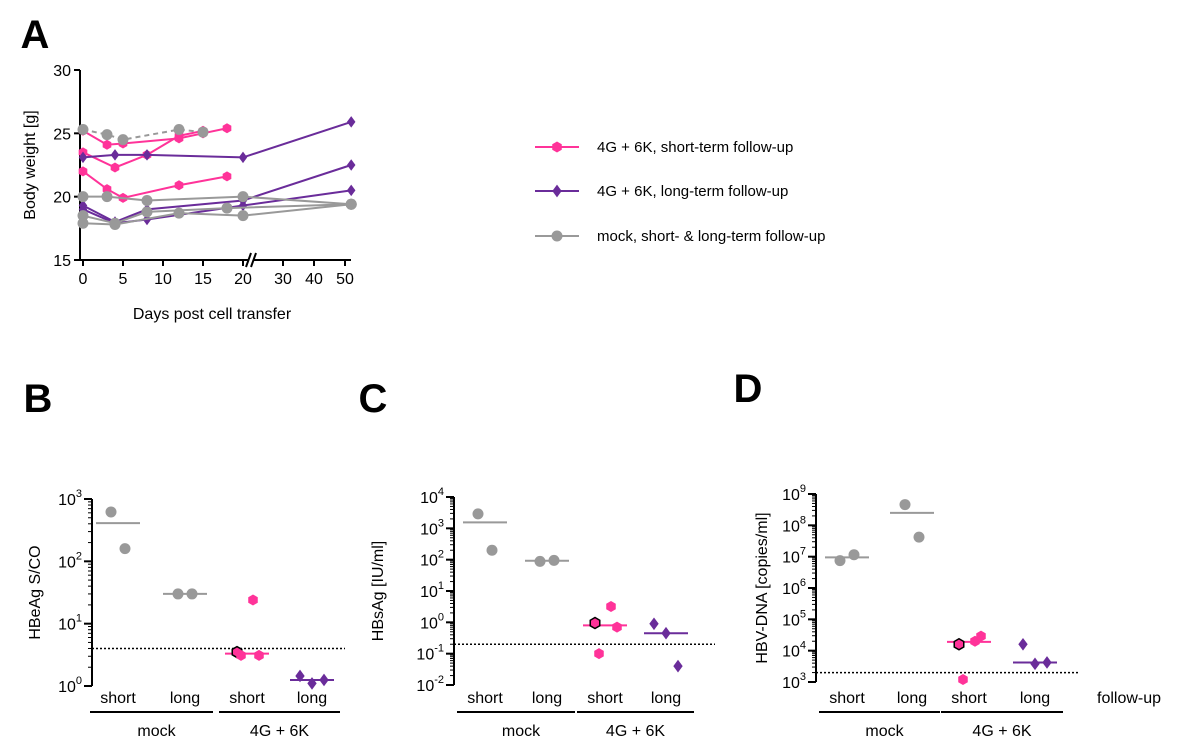 Image resolution: width=1181 pixels, height=750 pixels. What do you see at coordinates (62, 198) in the screenshot?
I see `y-tick-label: 20` at bounding box center [62, 198].